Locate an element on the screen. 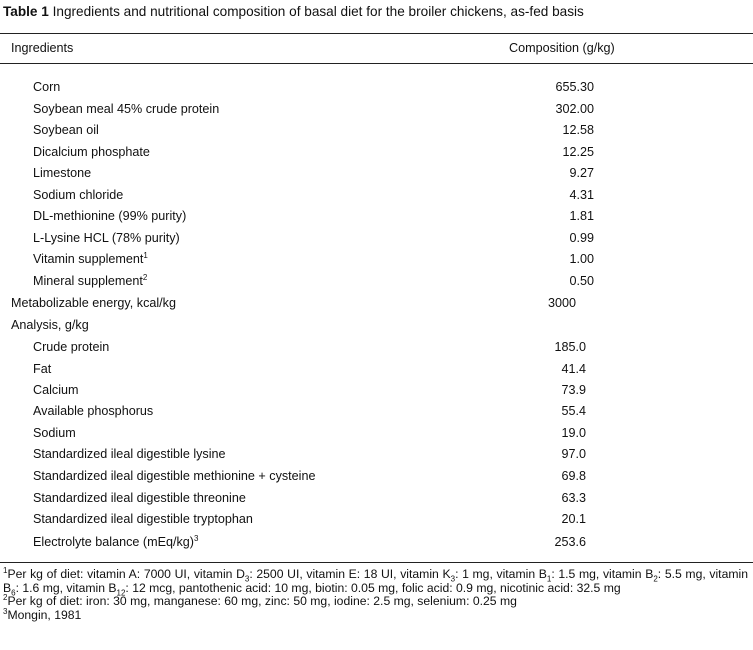 The width and height of the screenshot is (753, 650). table-row: Metabolizable energy, kcal/kg 3000 is located at coordinates (376, 306).